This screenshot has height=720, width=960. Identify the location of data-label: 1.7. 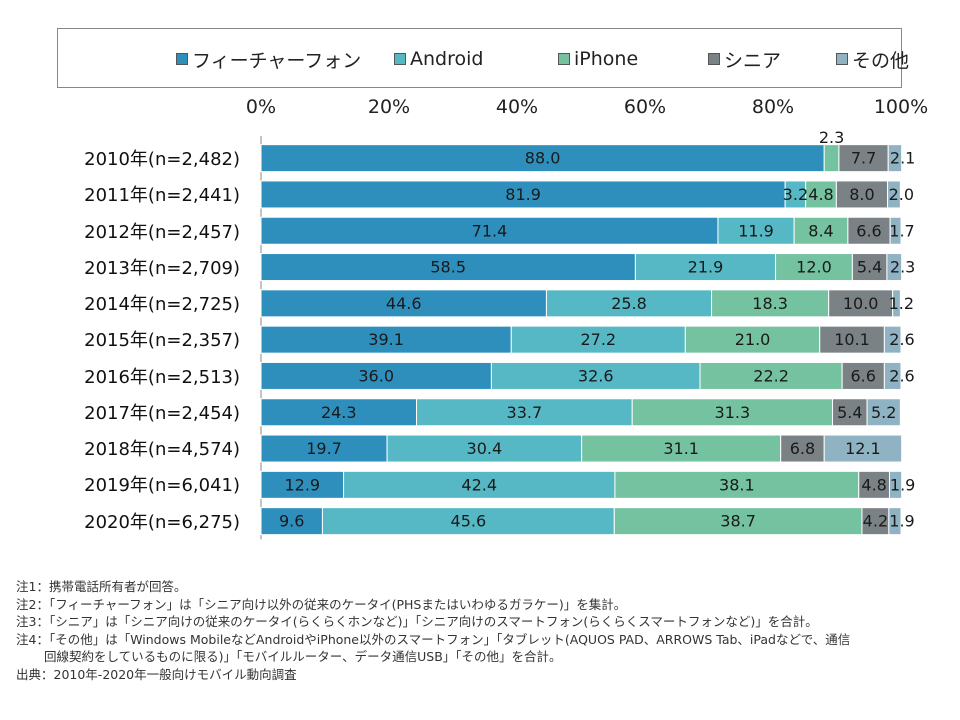
(901, 230).